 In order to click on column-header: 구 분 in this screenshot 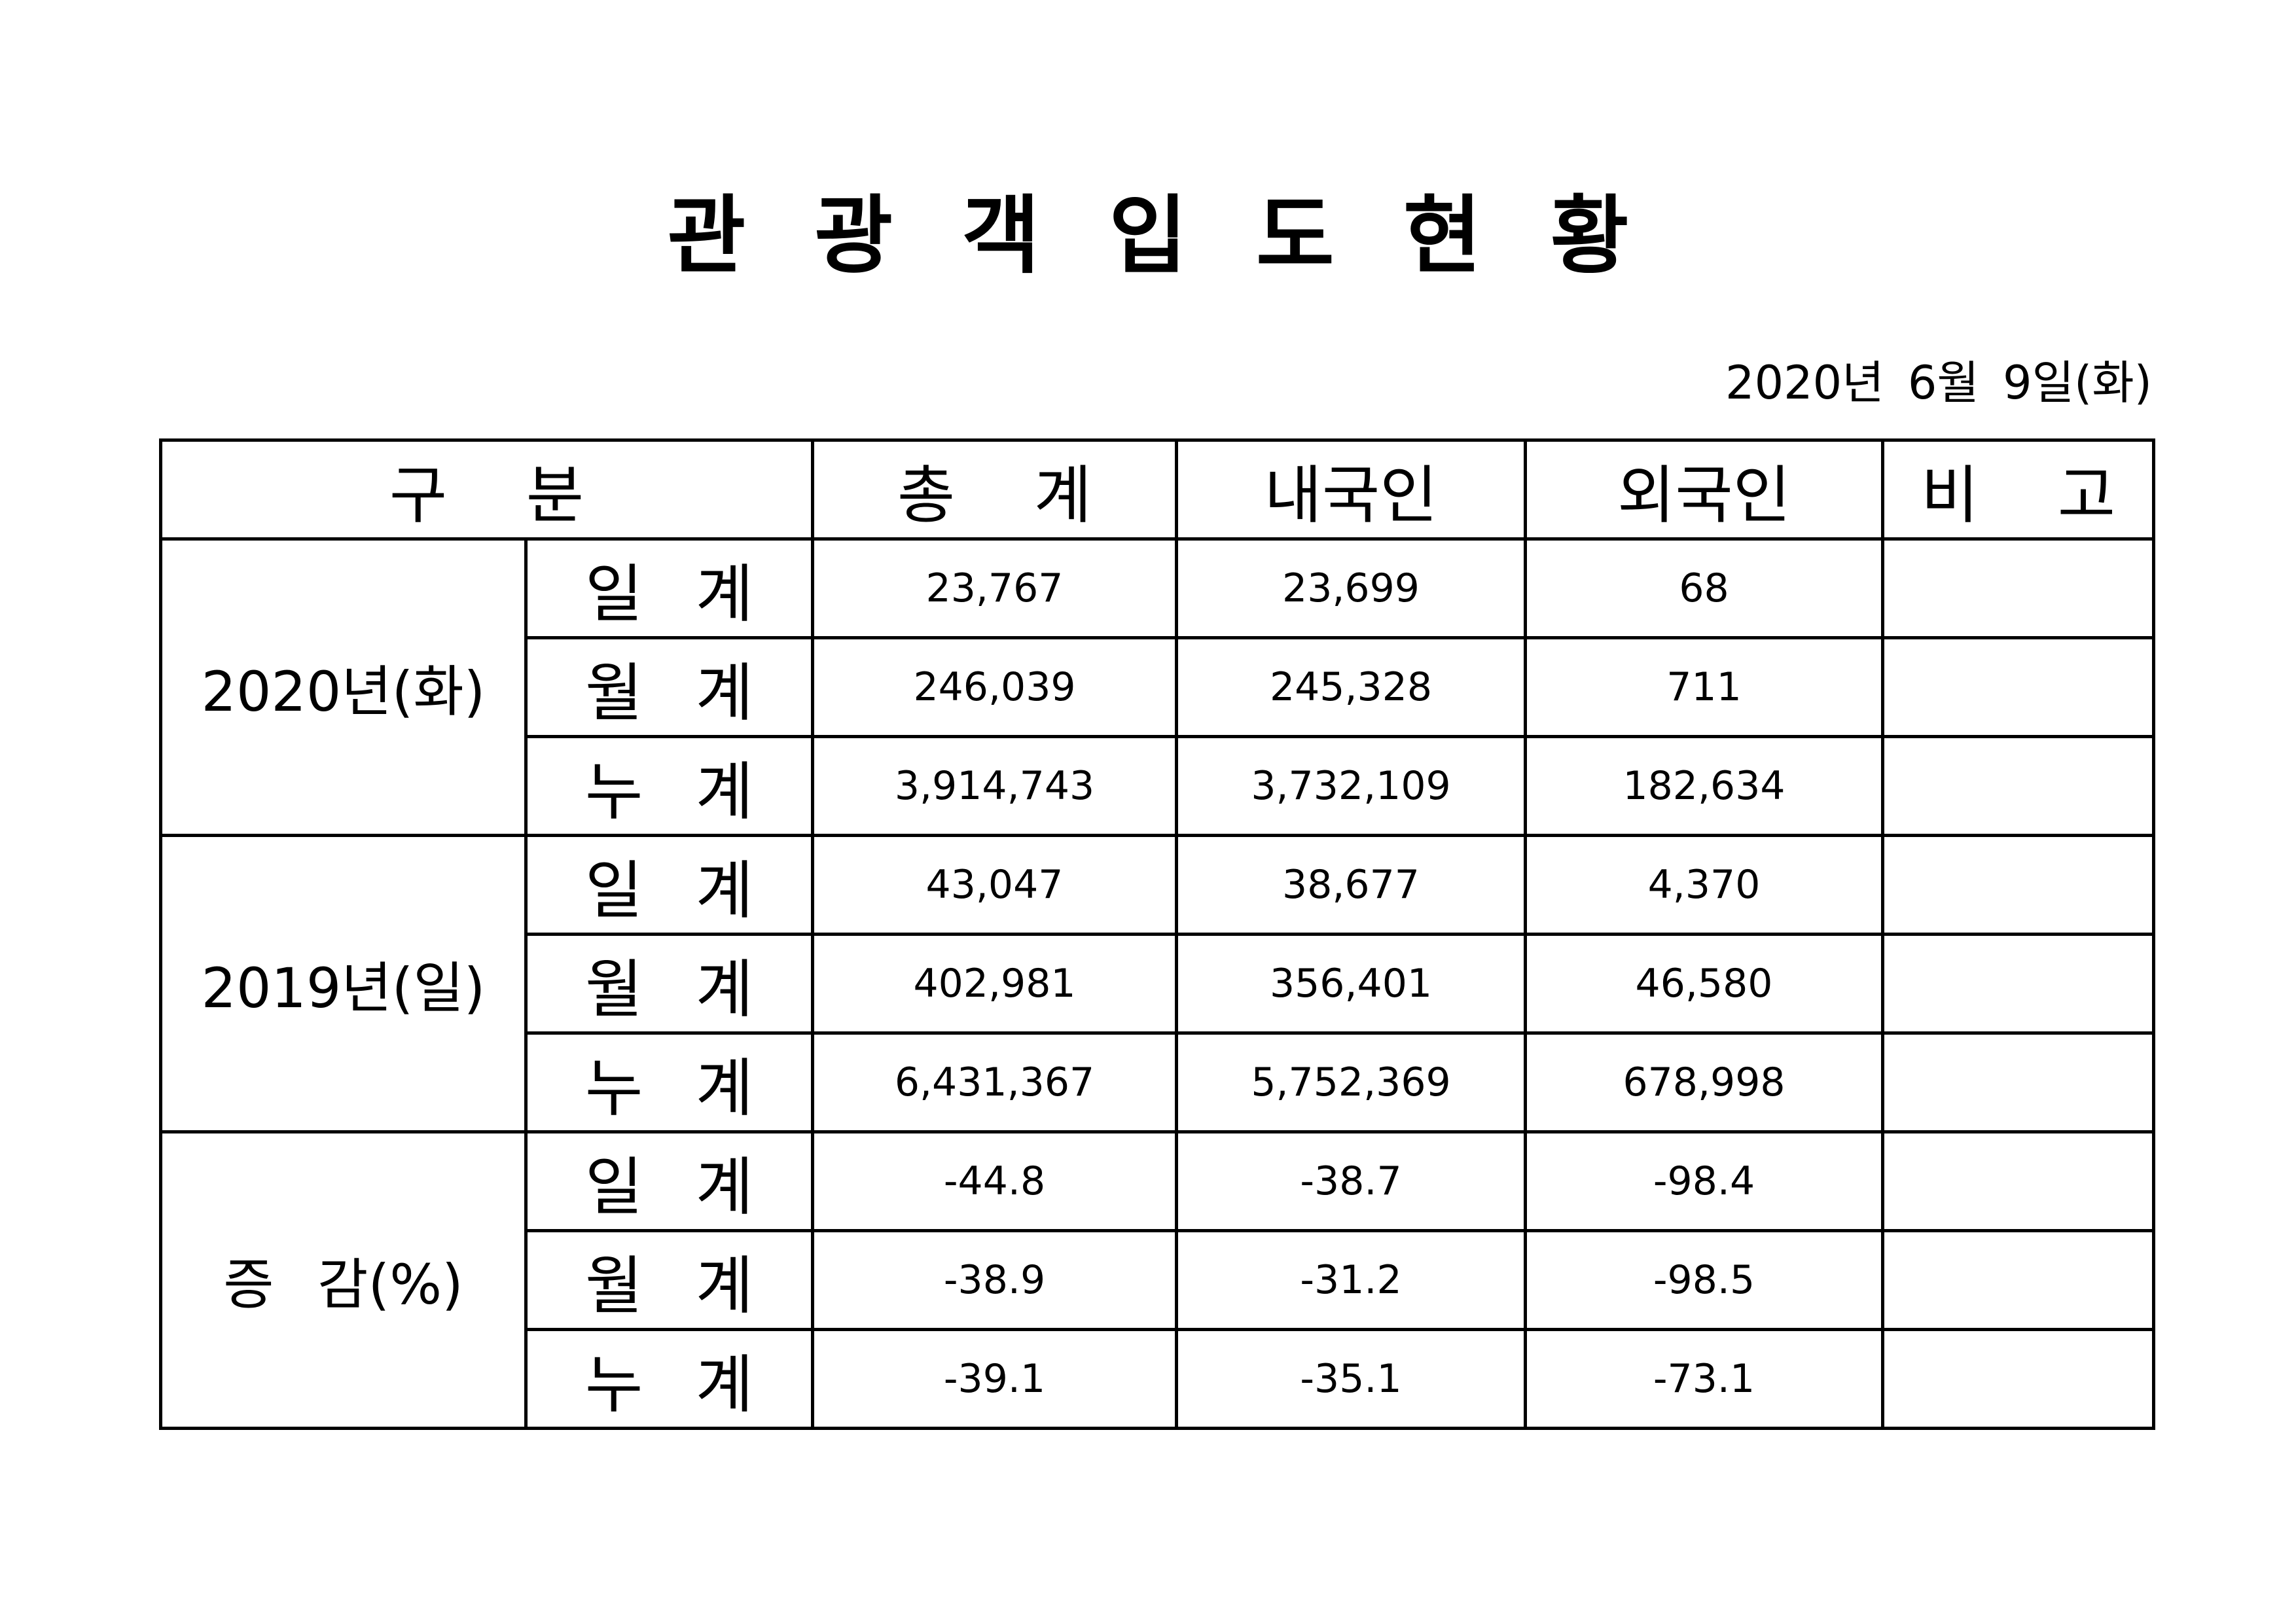, I will do `click(486, 490)`.